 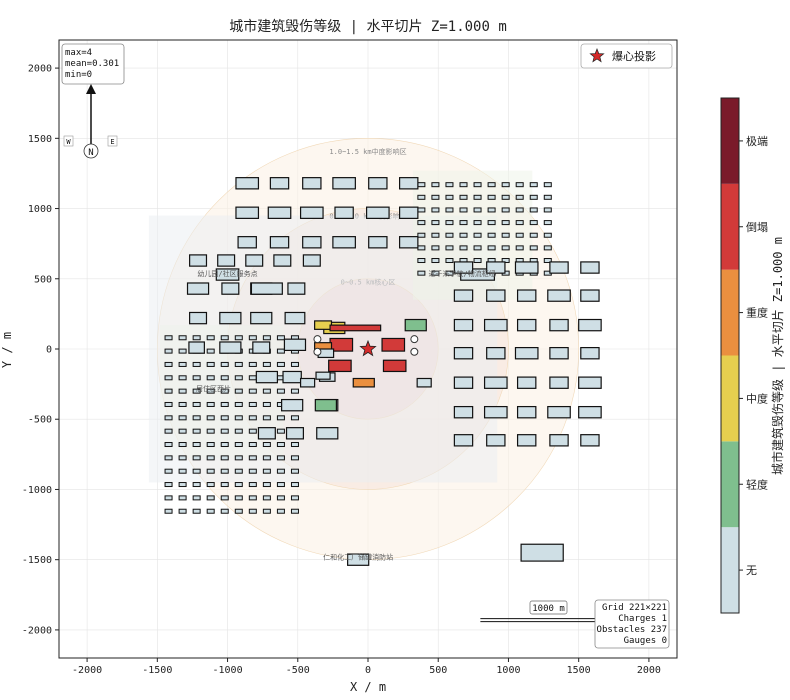 What do you see at coordinates (7, 350) in the screenshot?
I see `y-axis-label: Y / m` at bounding box center [7, 350].